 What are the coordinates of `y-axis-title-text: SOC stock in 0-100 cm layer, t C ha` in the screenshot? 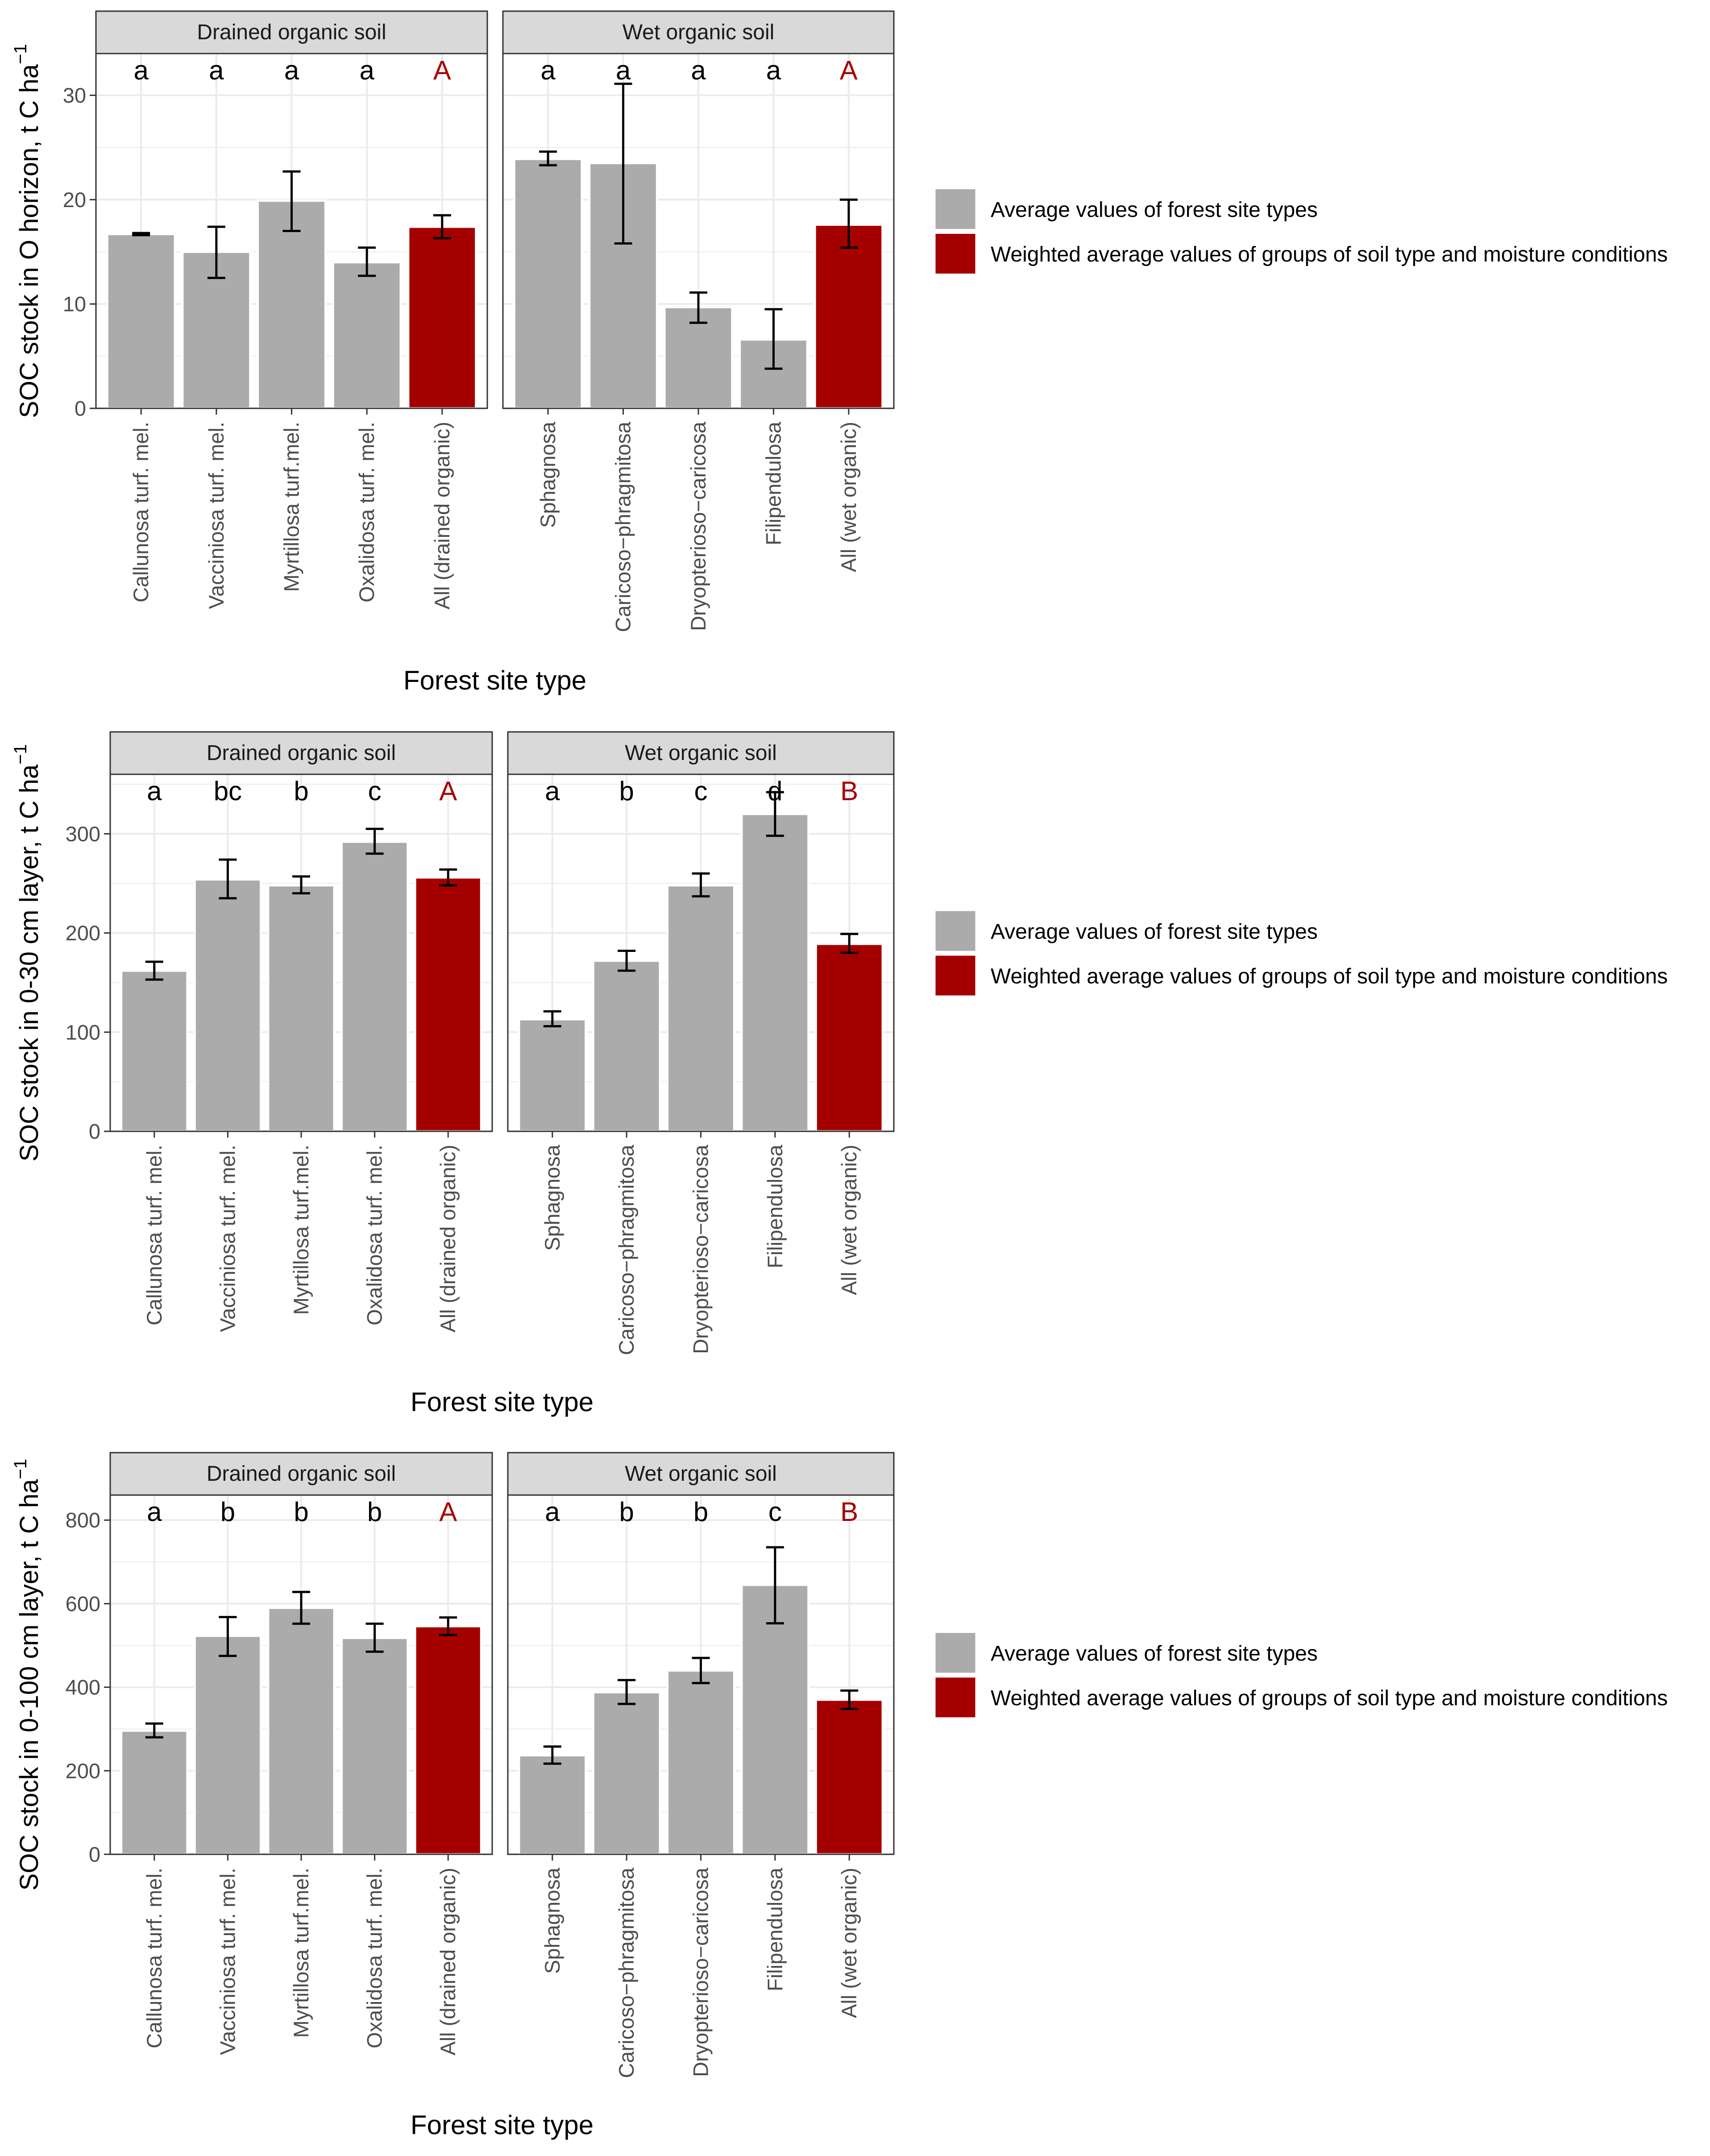 It's located at (29, 1685).